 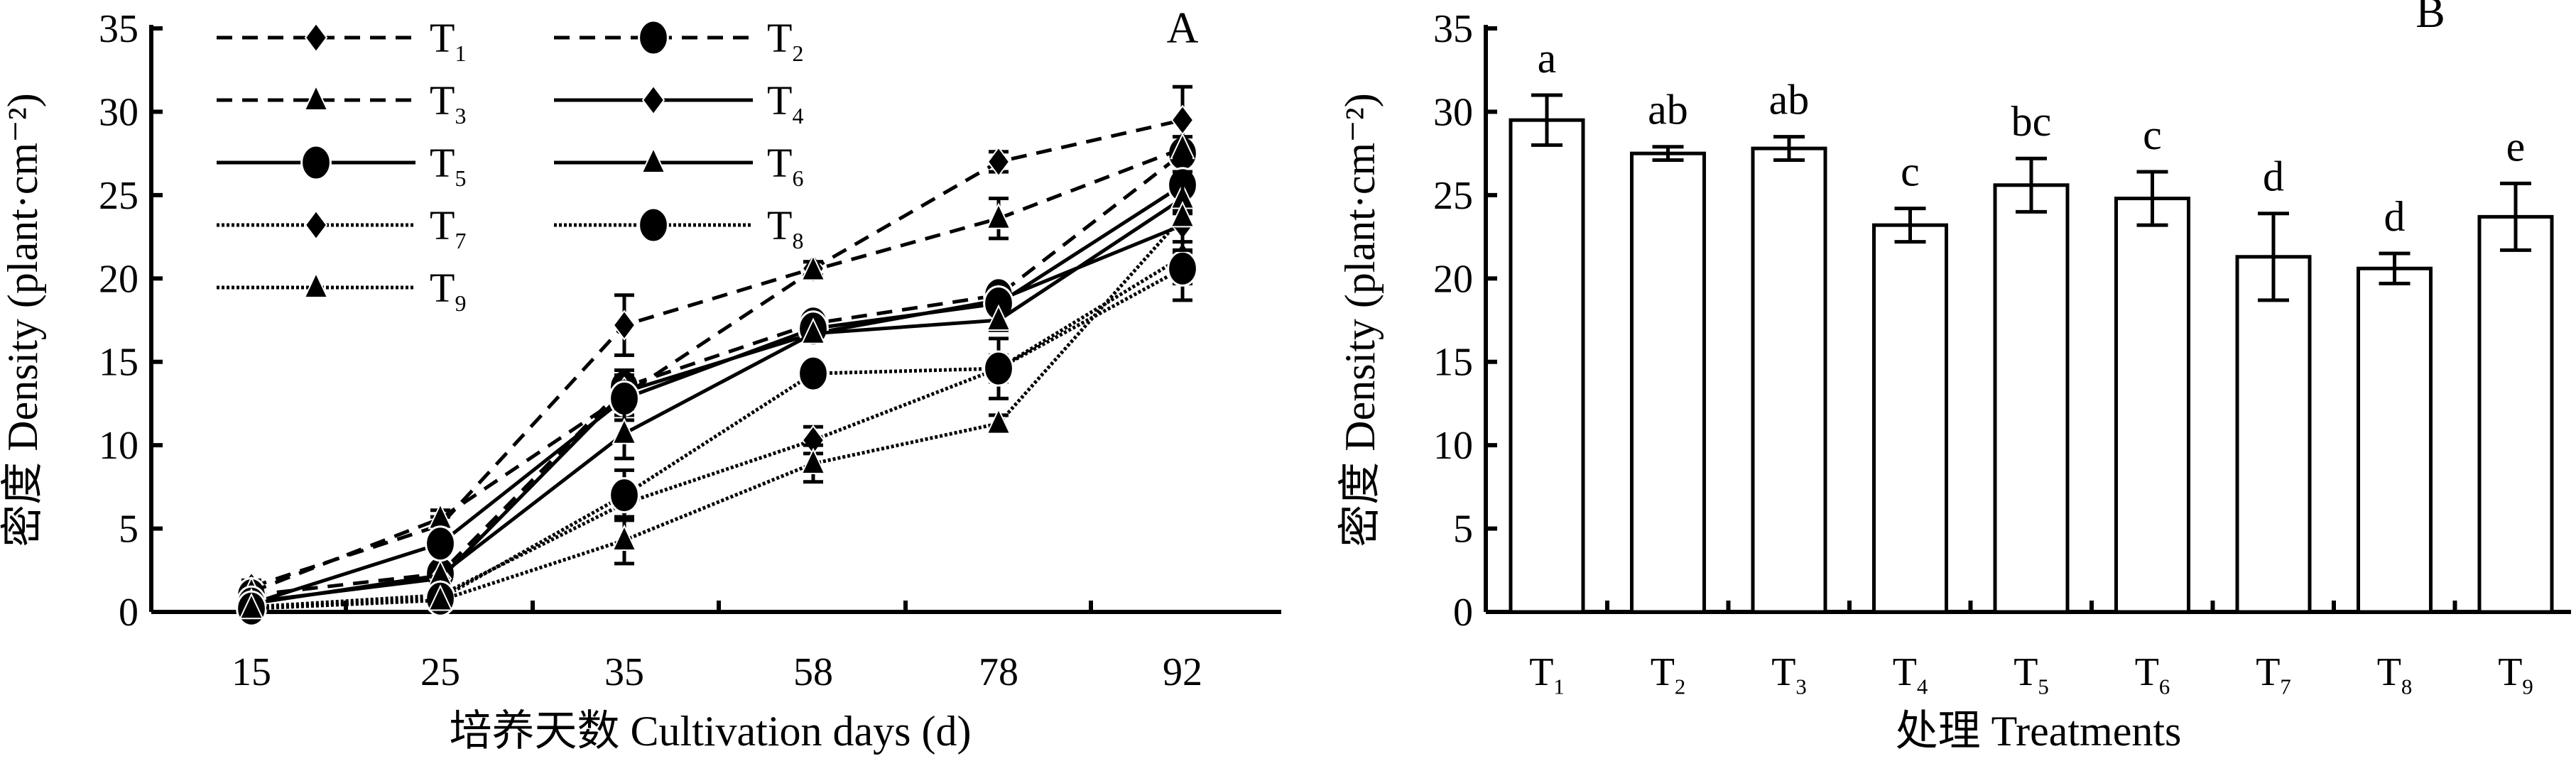 I want to click on bar-T4, so click(x=1910, y=418).